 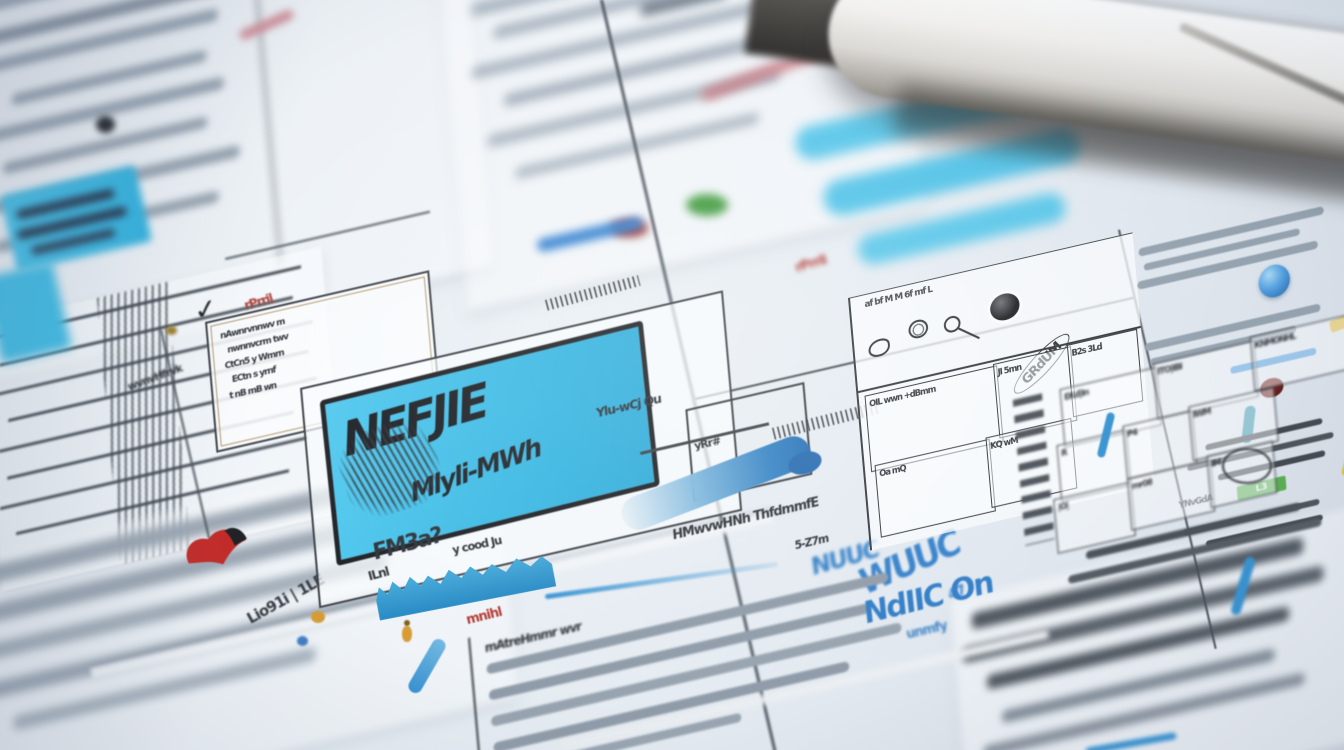 I want to click on green-blob-icon, so click(x=707, y=205).